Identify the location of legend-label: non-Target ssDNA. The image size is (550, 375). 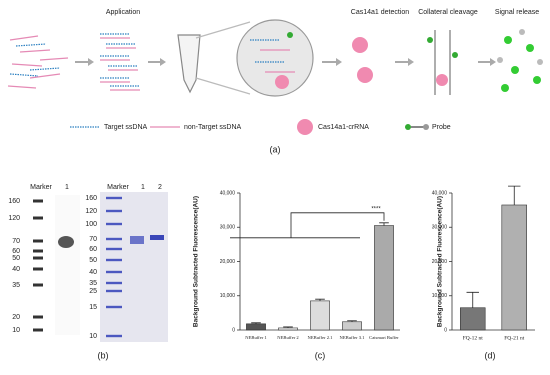
(213, 127).